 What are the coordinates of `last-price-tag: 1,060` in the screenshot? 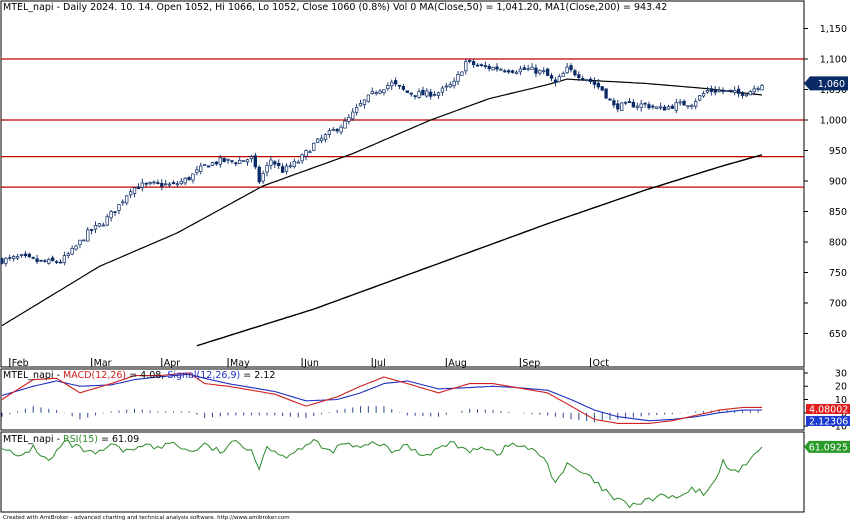 It's located at (826, 83).